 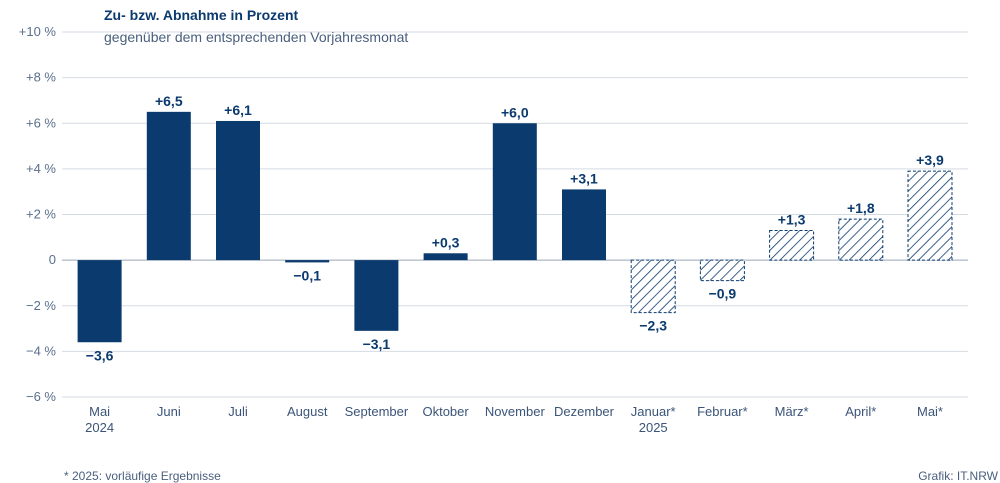 What do you see at coordinates (307, 275) in the screenshot?
I see `value-label: −0,1` at bounding box center [307, 275].